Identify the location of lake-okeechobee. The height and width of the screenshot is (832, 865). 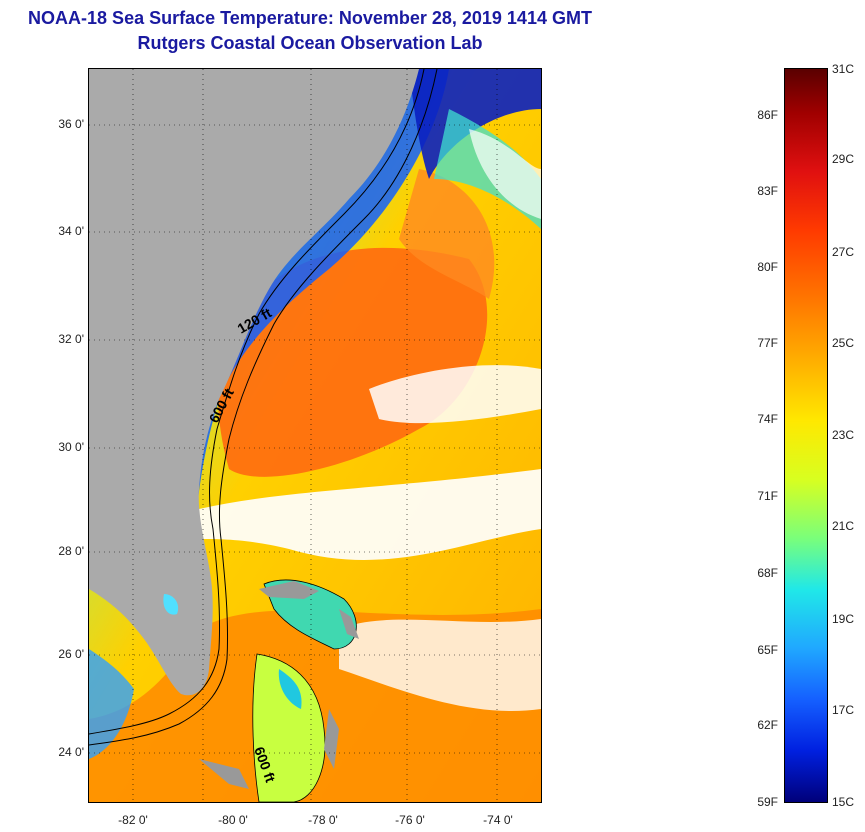
(171, 604).